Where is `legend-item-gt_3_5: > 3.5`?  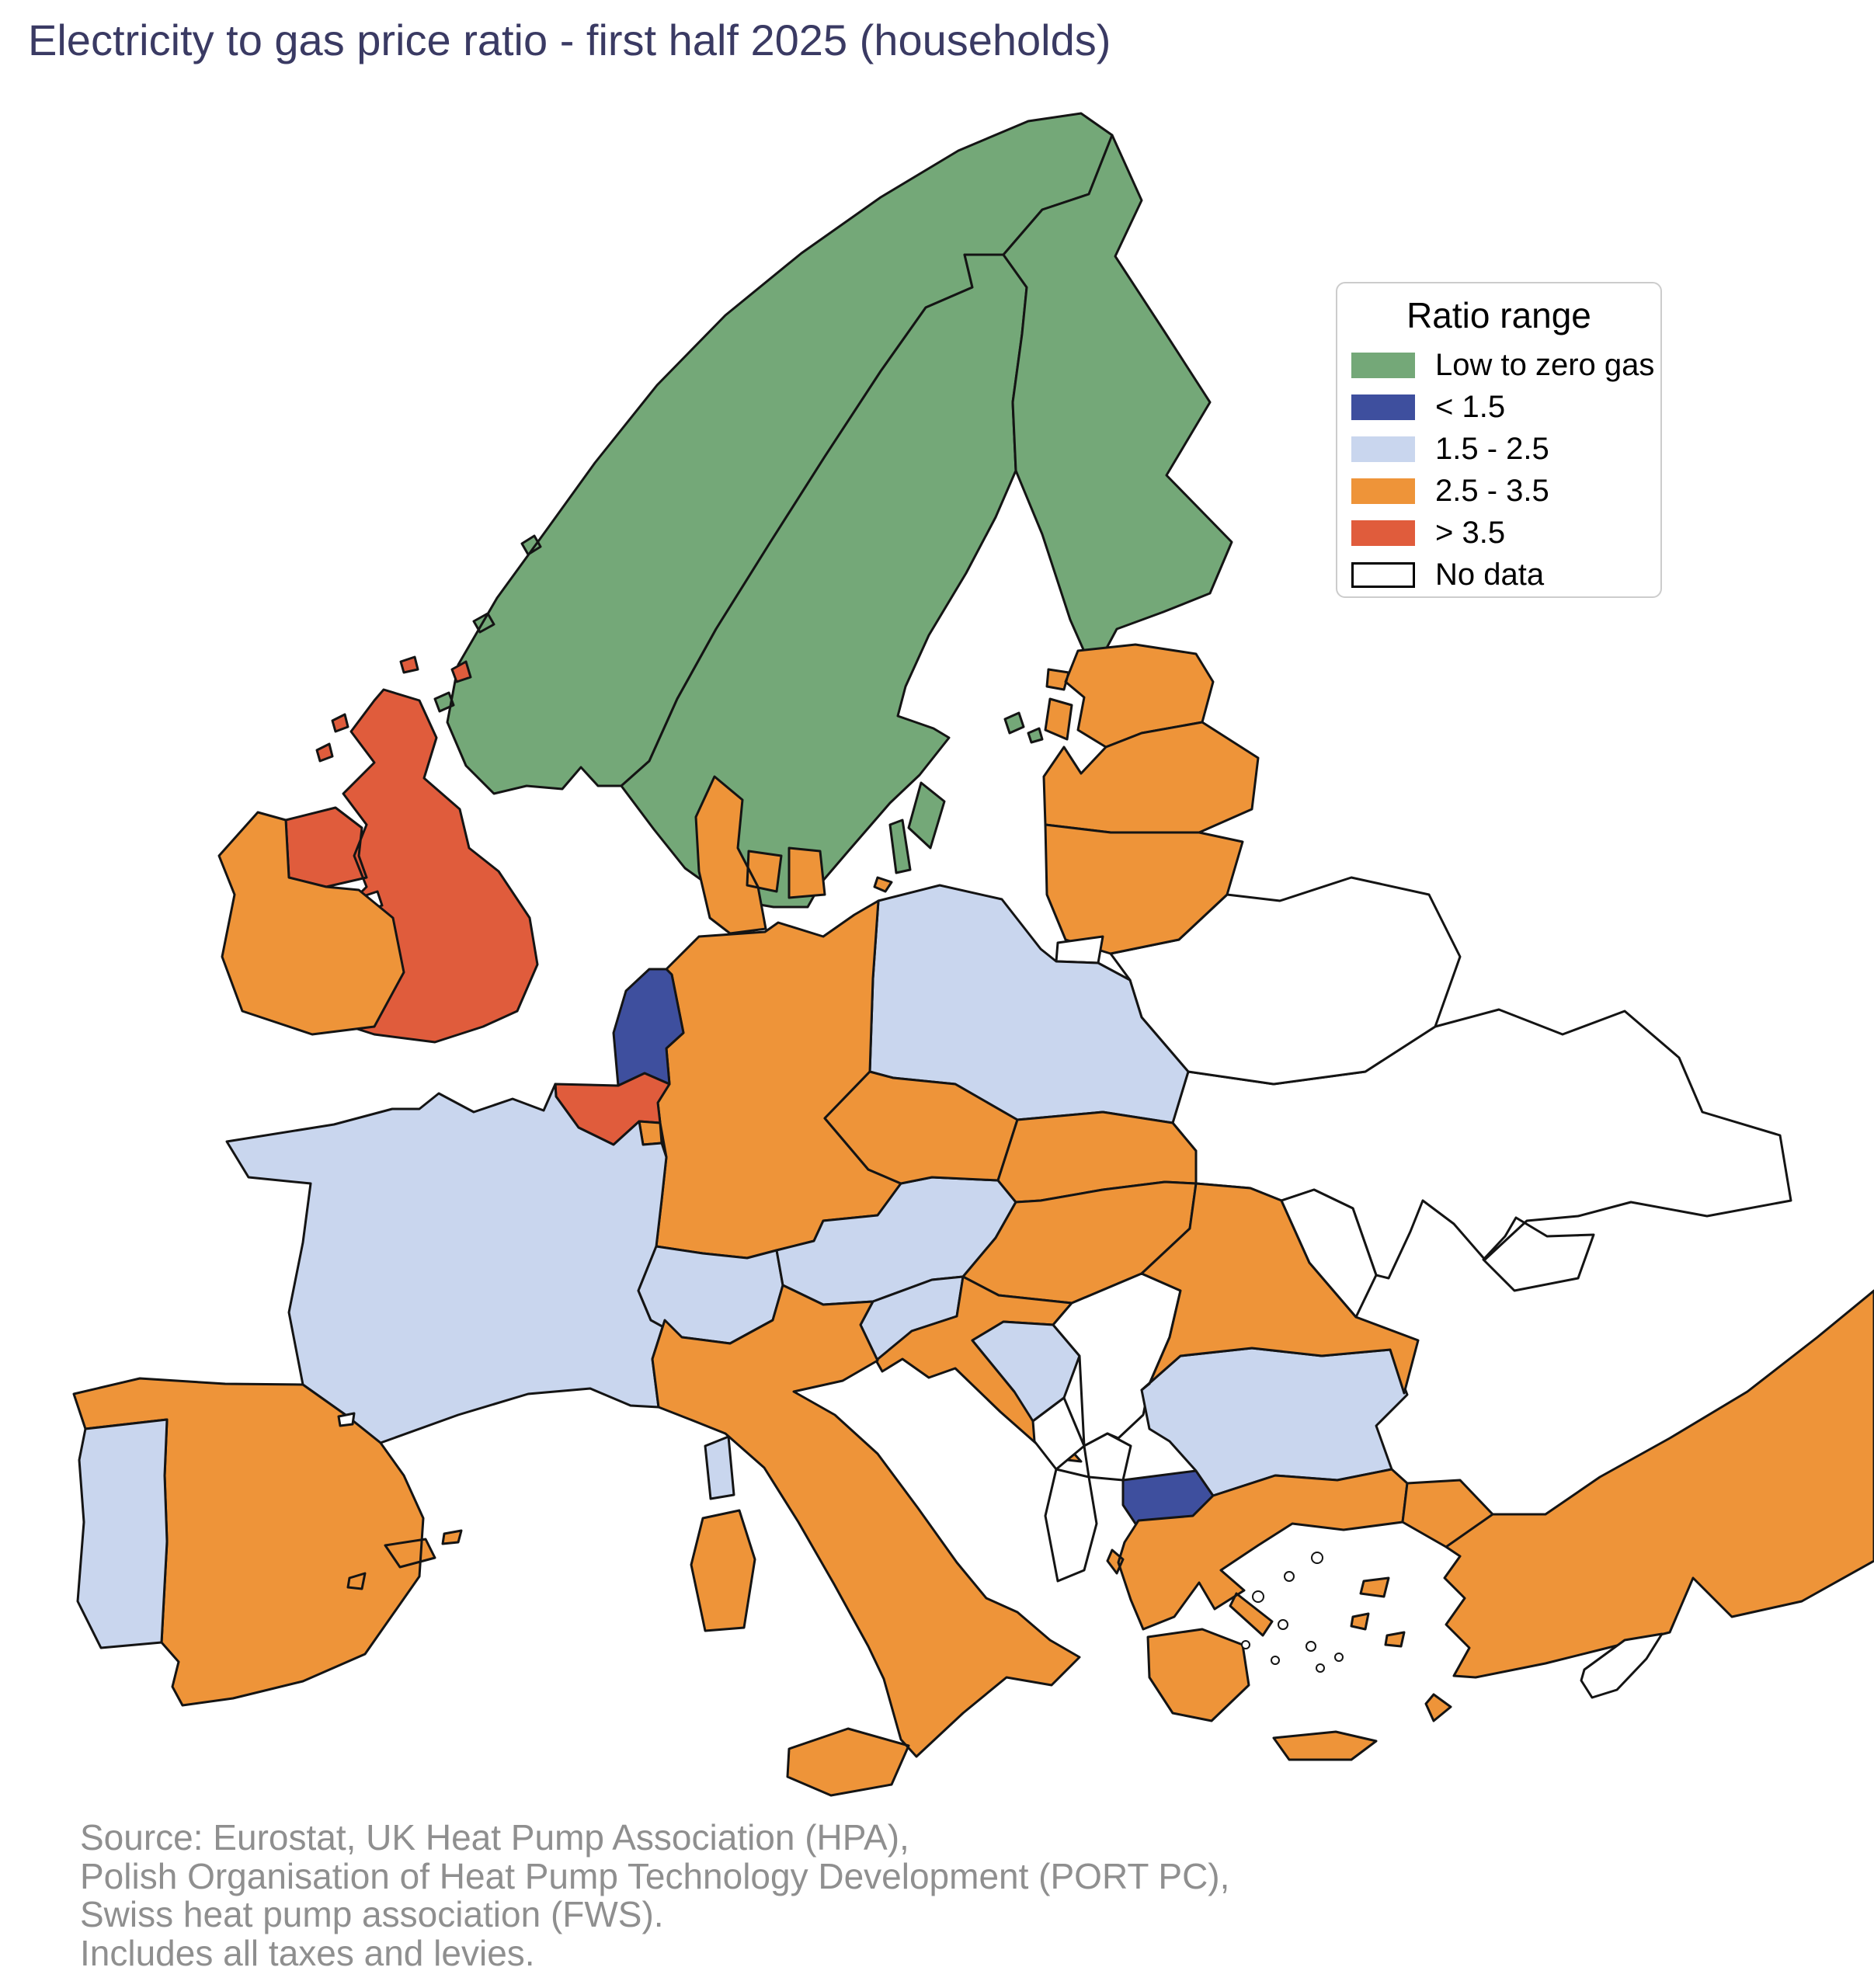
legend-item-gt_3_5: > 3.5 is located at coordinates (1498, 533).